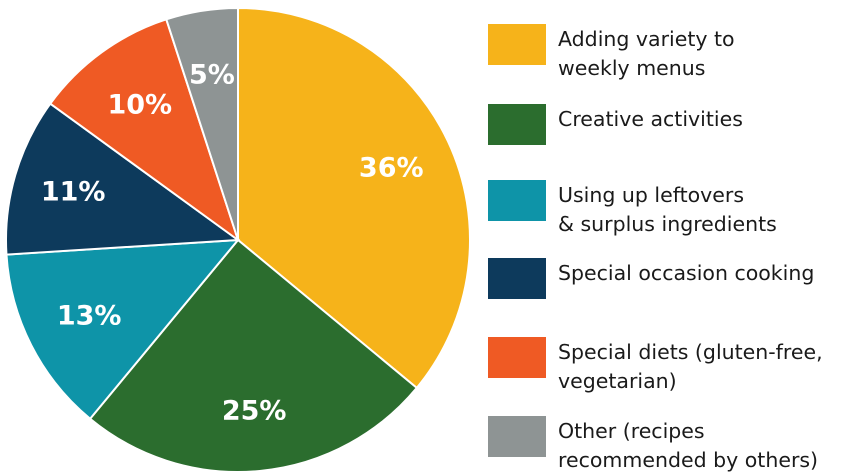 The image size is (850, 476). What do you see at coordinates (688, 445) in the screenshot?
I see `legend-label: Other (recipes recommended by others)` at bounding box center [688, 445].